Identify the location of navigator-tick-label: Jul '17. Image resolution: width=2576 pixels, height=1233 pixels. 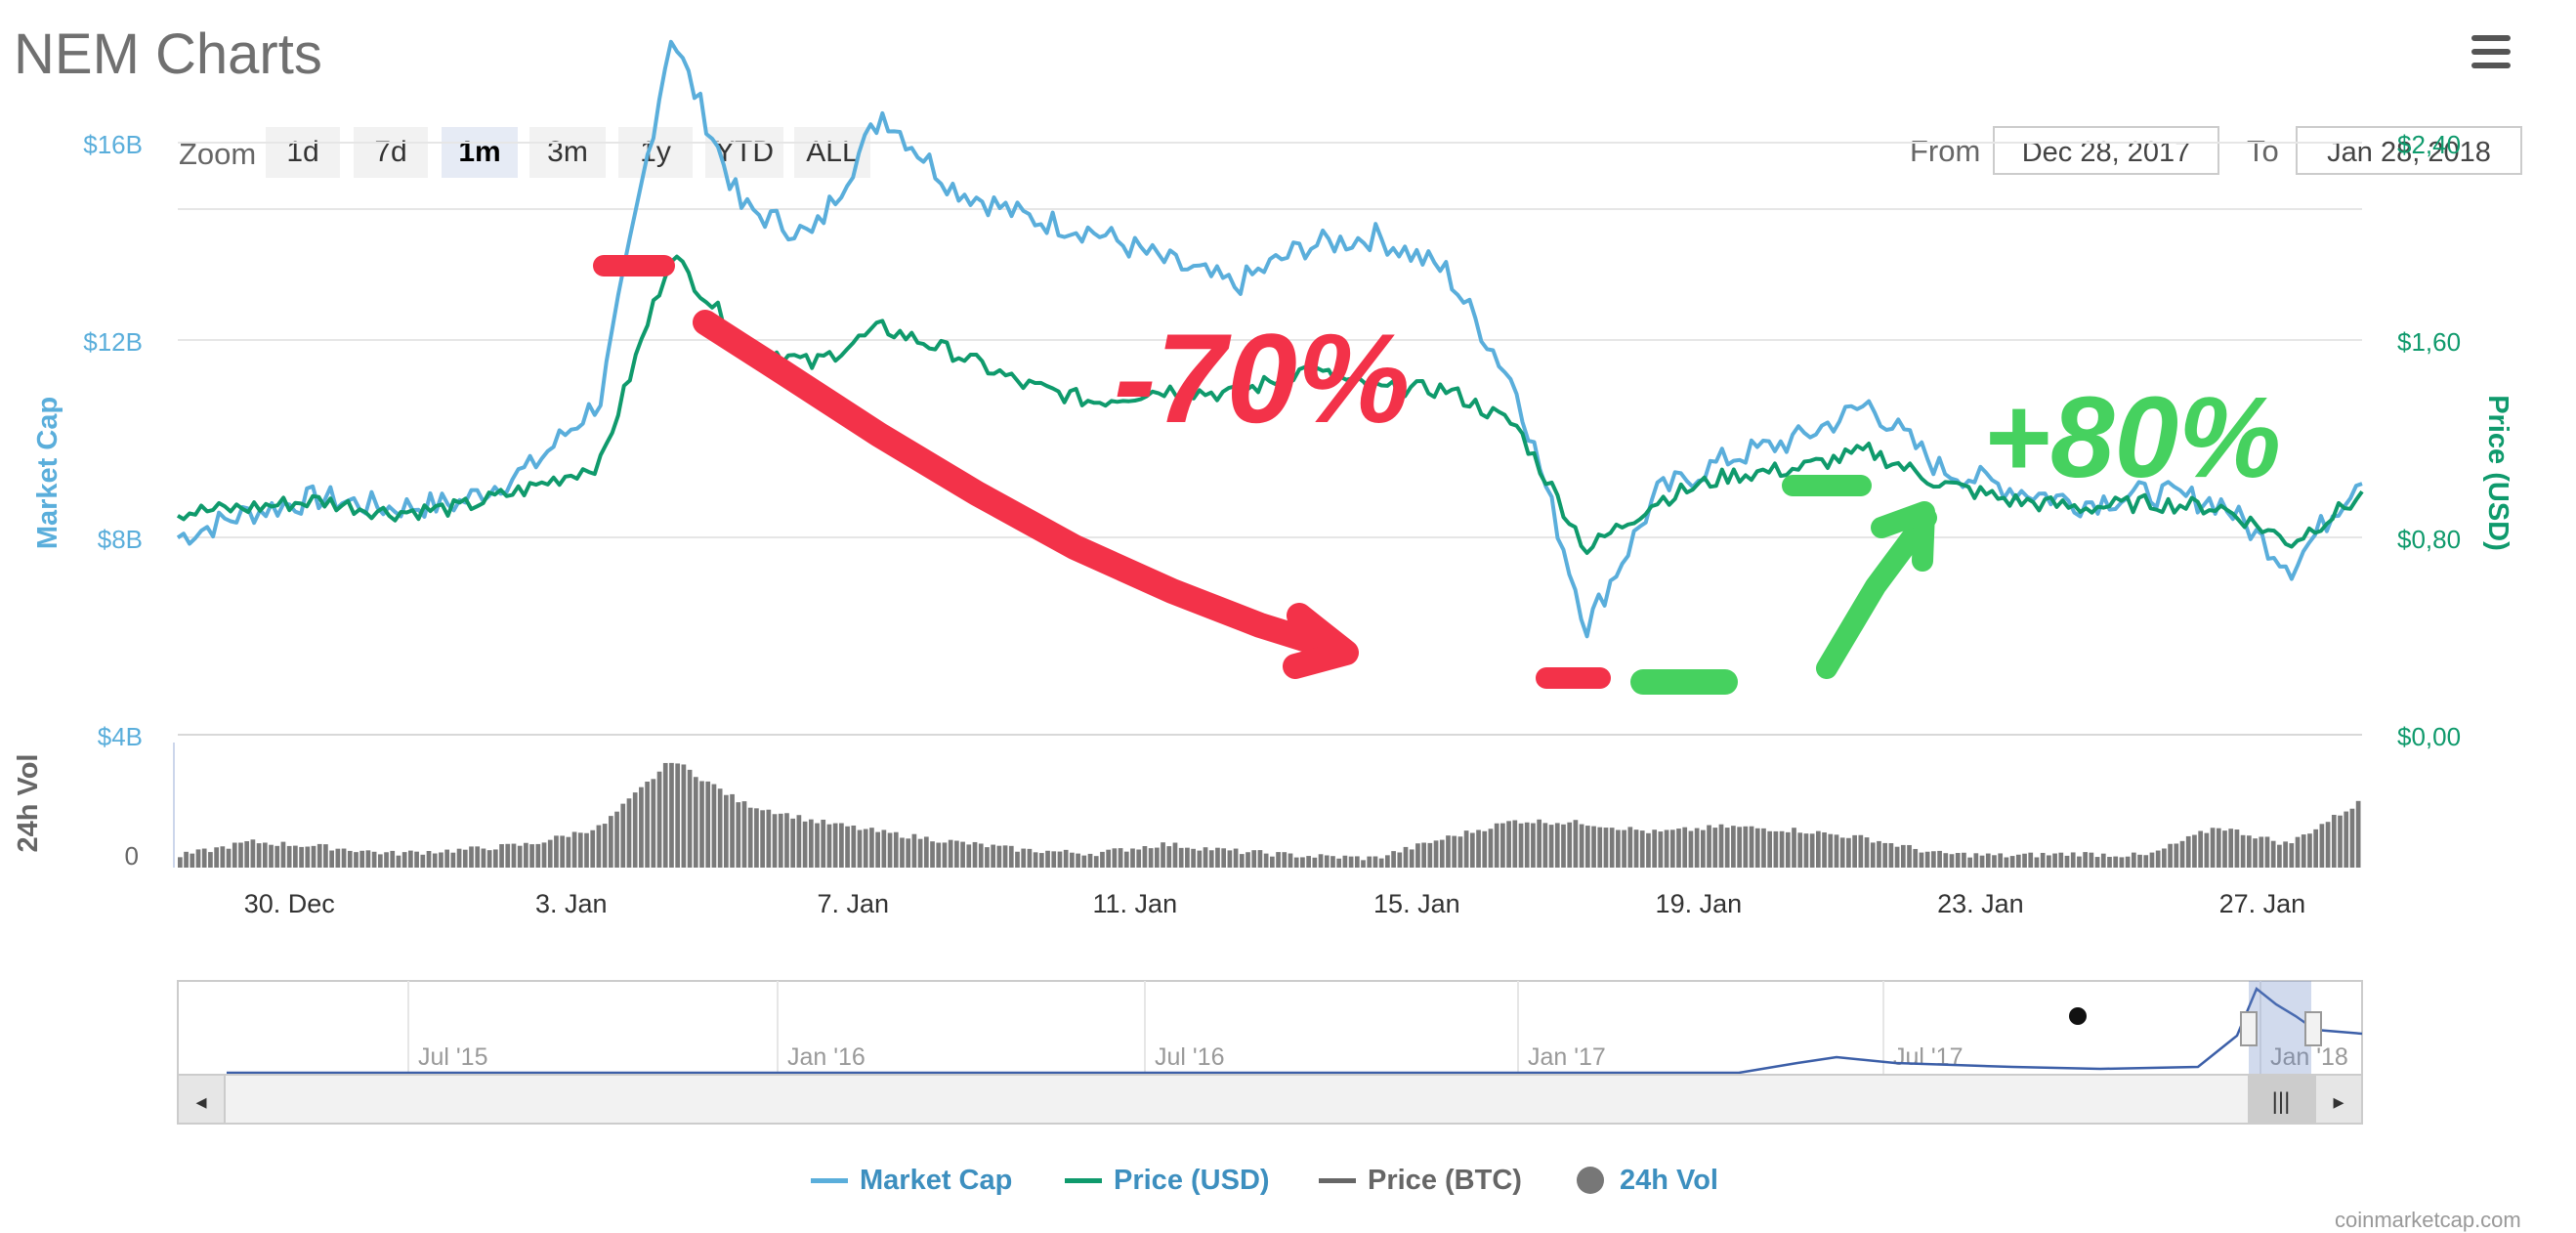
(1928, 1057).